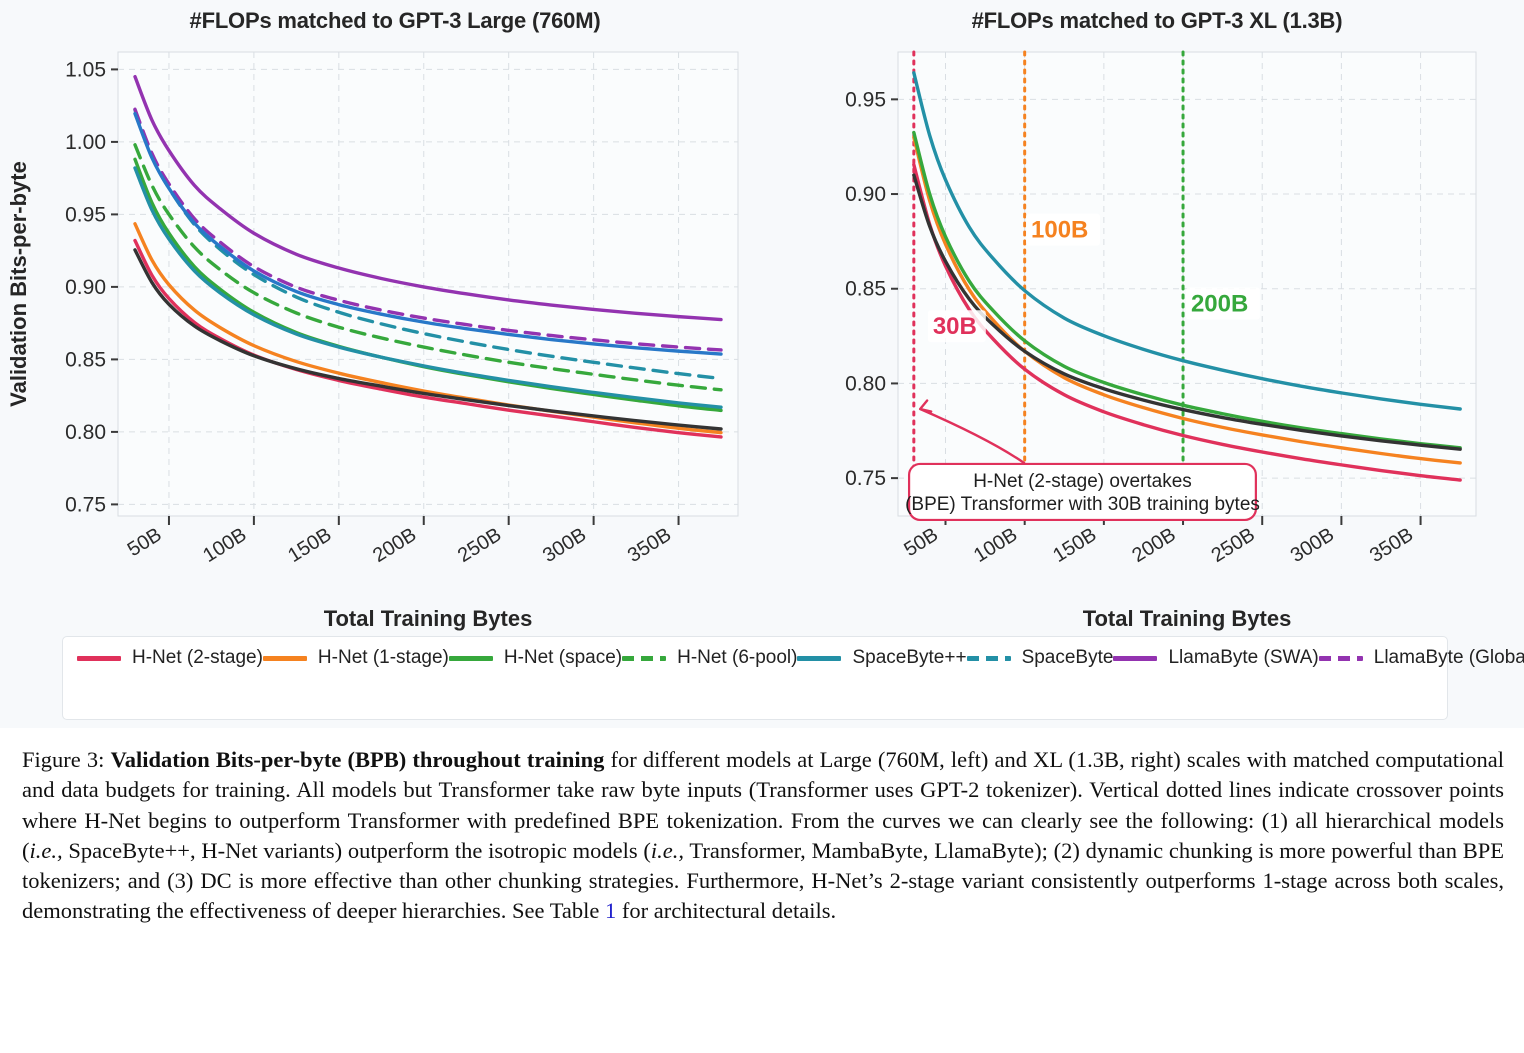 This screenshot has width=1524, height=1053. Describe the element at coordinates (18, 284) in the screenshot. I see `y-axis-label: Validation Bits-per-byte` at that location.